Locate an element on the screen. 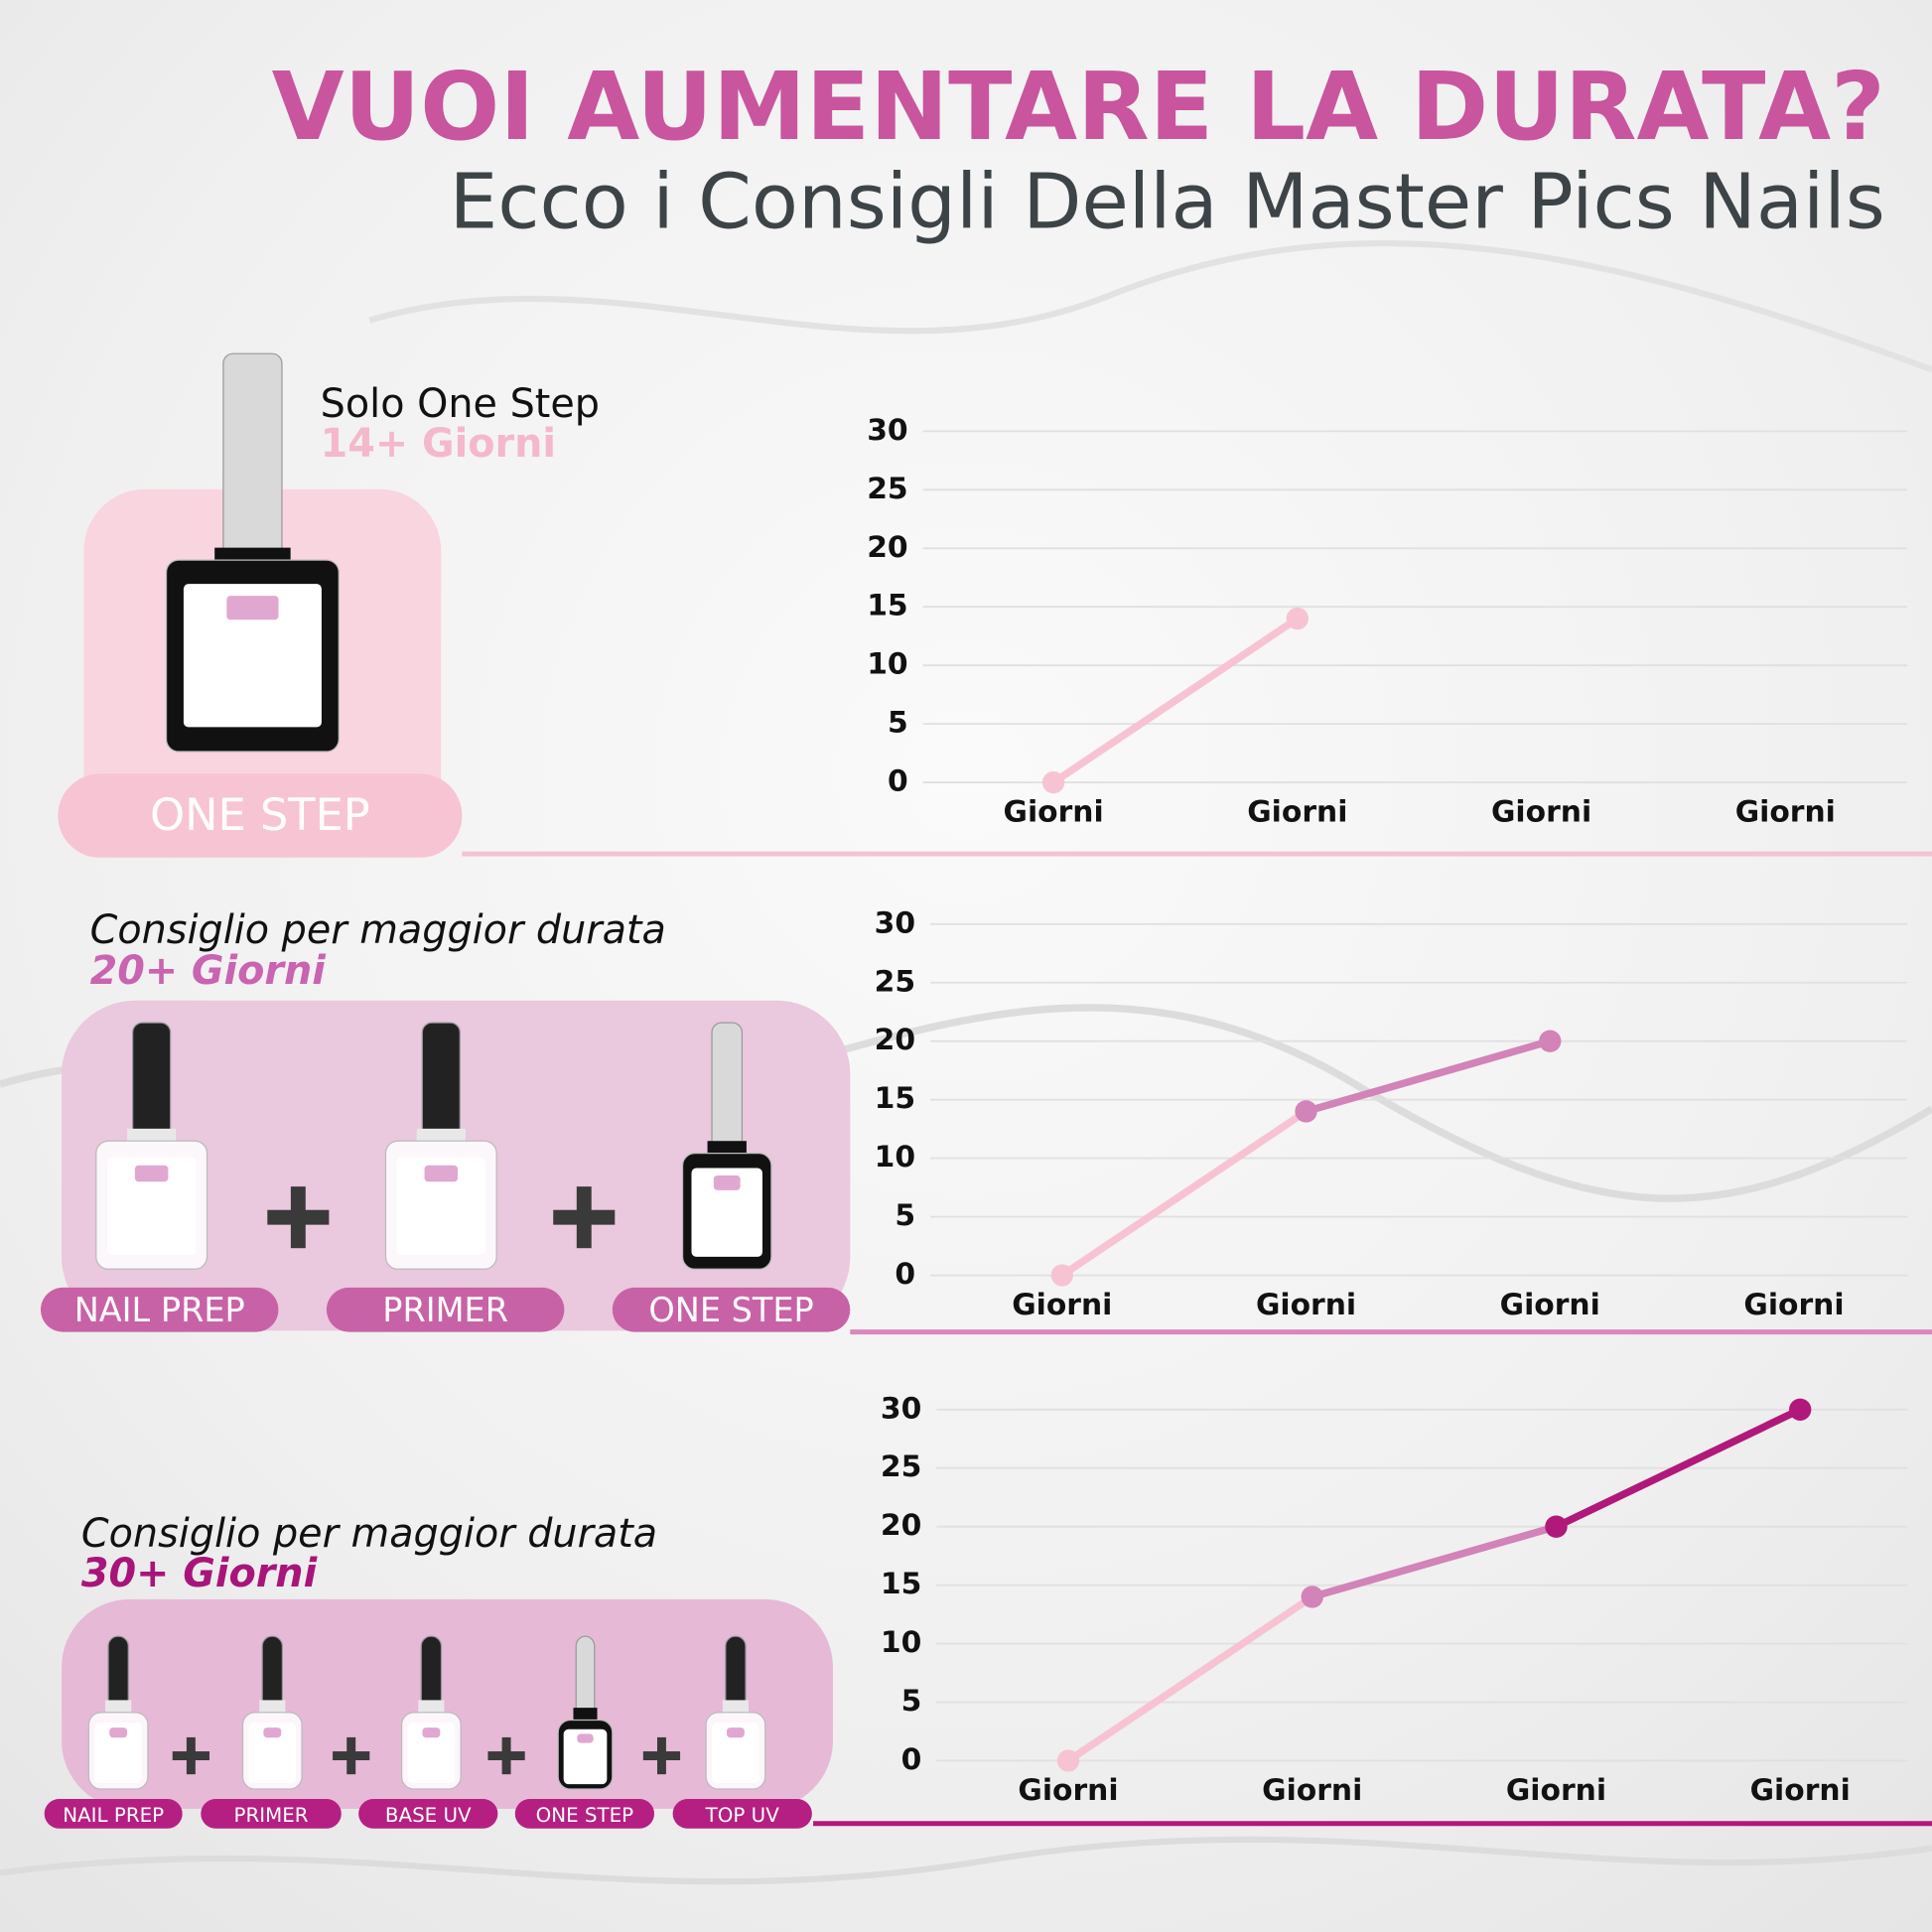  product-name: PRIMER is located at coordinates (271, 1815).